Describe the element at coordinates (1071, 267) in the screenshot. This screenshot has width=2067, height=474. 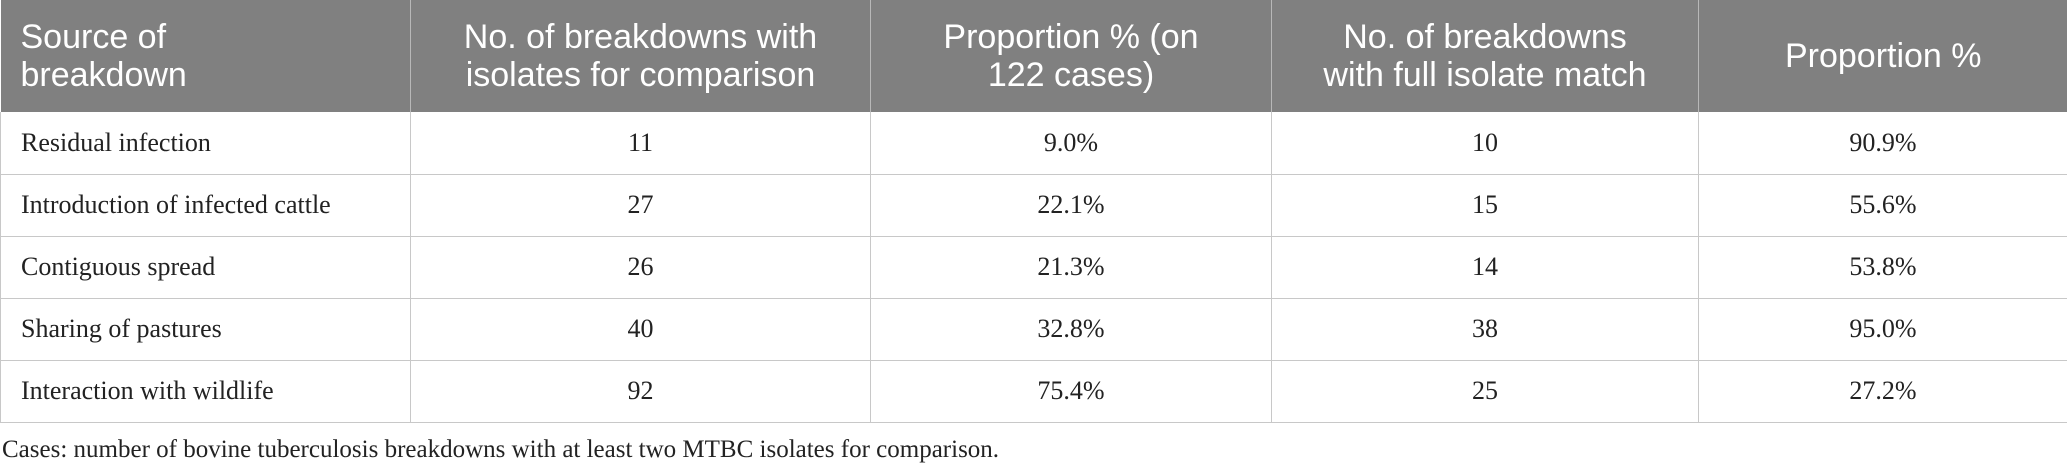
I see `cell-proportion-cases: 21.3%` at that location.